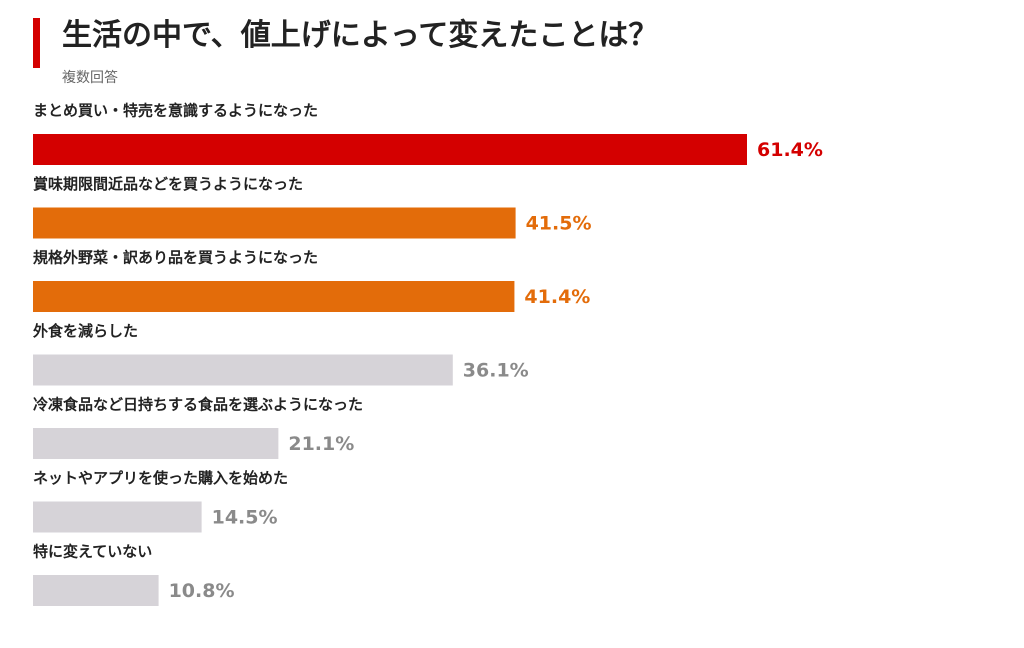 Image resolution: width=1024 pixels, height=648 pixels. What do you see at coordinates (90, 78) in the screenshot?
I see `chart-subtitle: 複数回答` at bounding box center [90, 78].